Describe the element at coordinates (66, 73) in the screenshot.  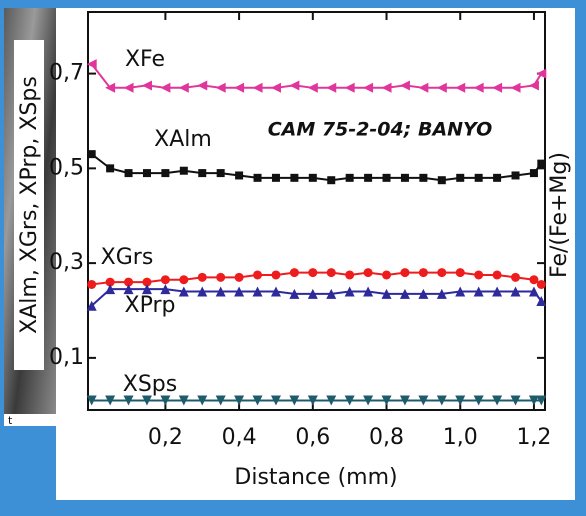
I see `y-tick-label: 0,7` at that location.